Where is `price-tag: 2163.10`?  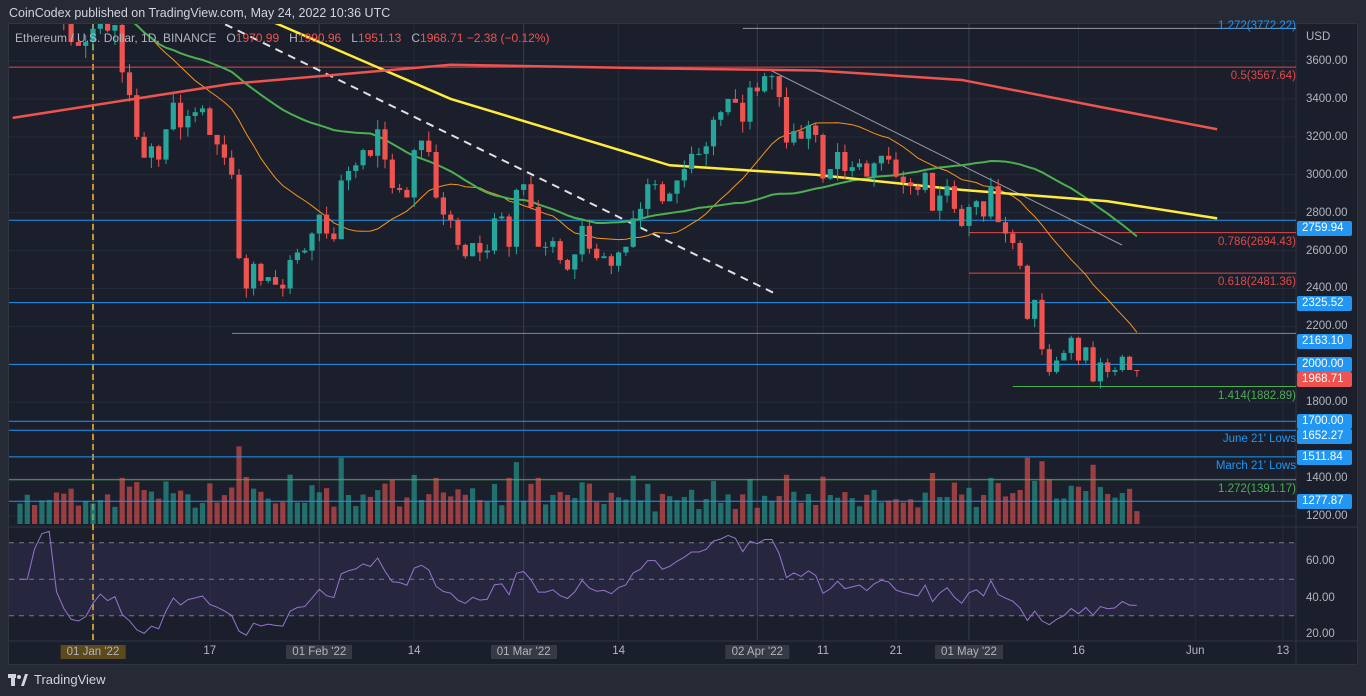 price-tag: 2163.10 is located at coordinates (1324, 342).